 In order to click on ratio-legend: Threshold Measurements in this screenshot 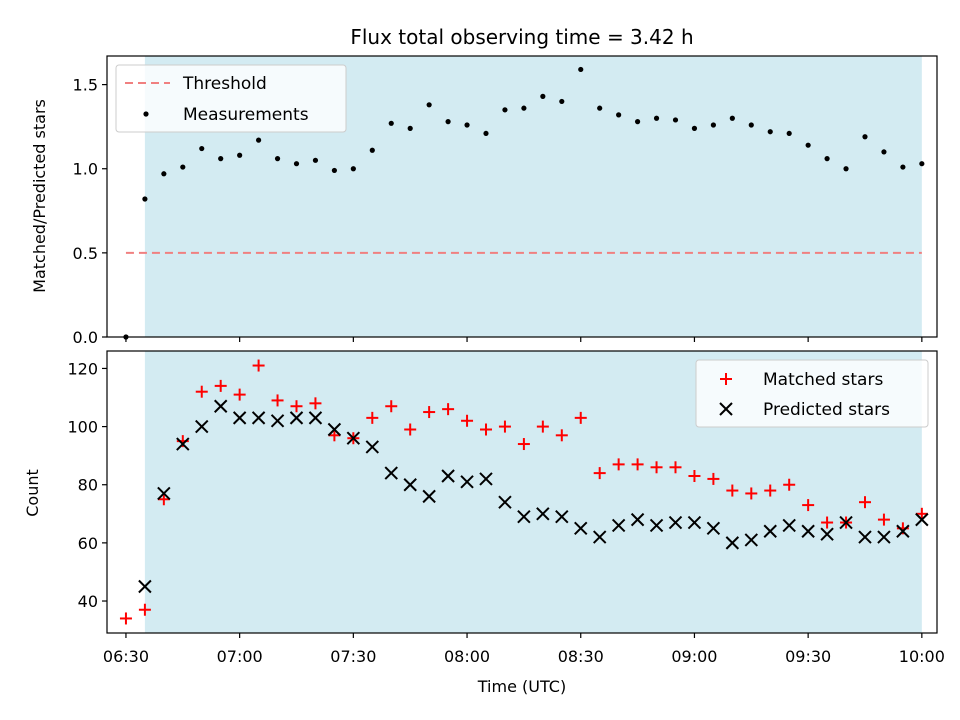, I will do `click(231, 98)`.